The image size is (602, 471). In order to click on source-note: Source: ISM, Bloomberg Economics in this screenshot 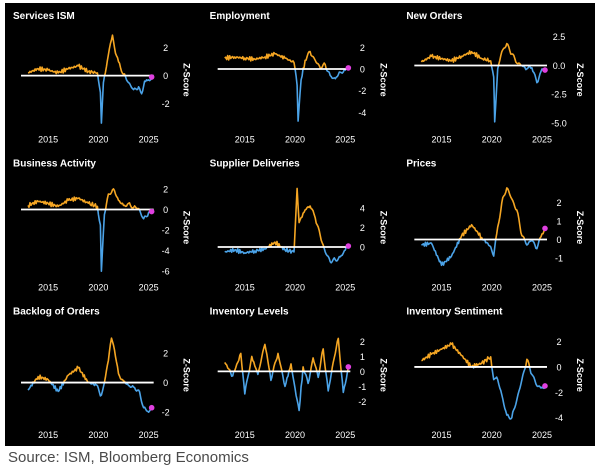, I will do `click(128, 457)`.